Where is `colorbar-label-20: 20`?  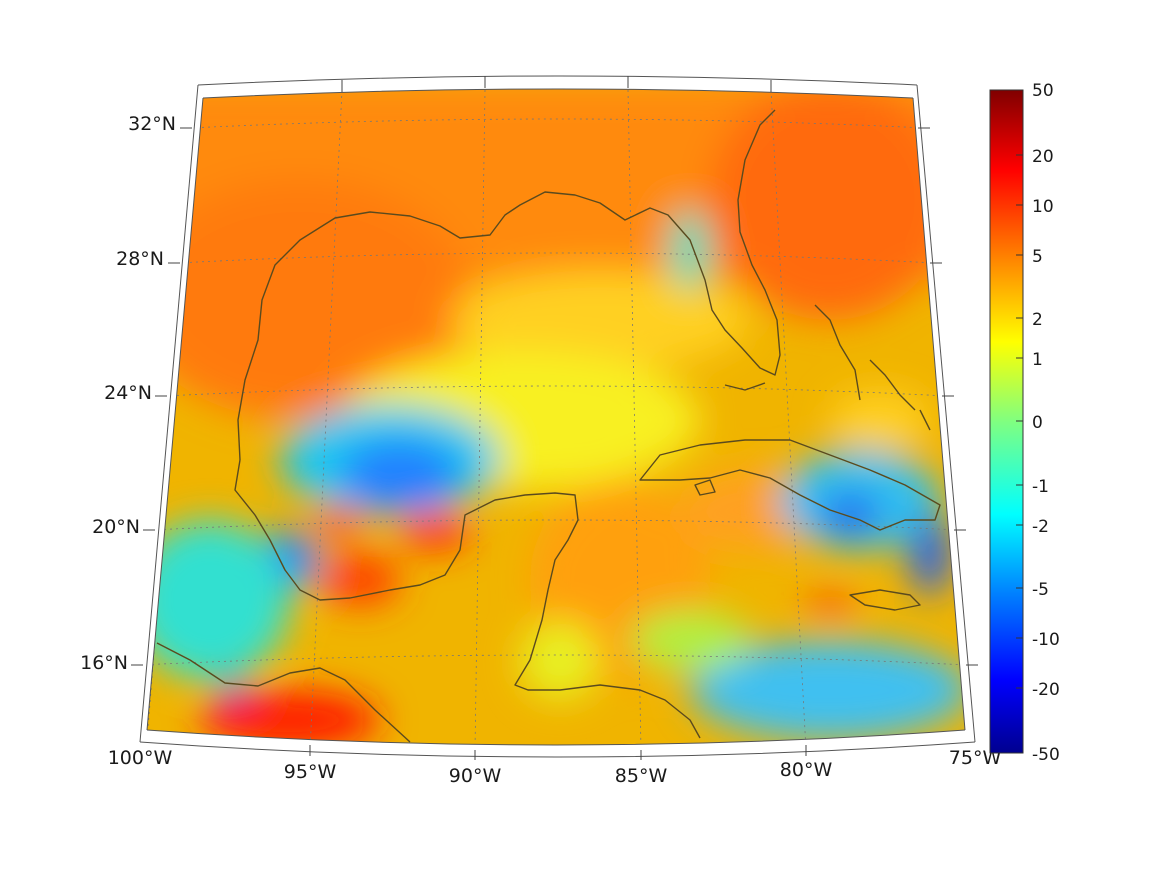
colorbar-label-20: 20 is located at coordinates (1043, 157).